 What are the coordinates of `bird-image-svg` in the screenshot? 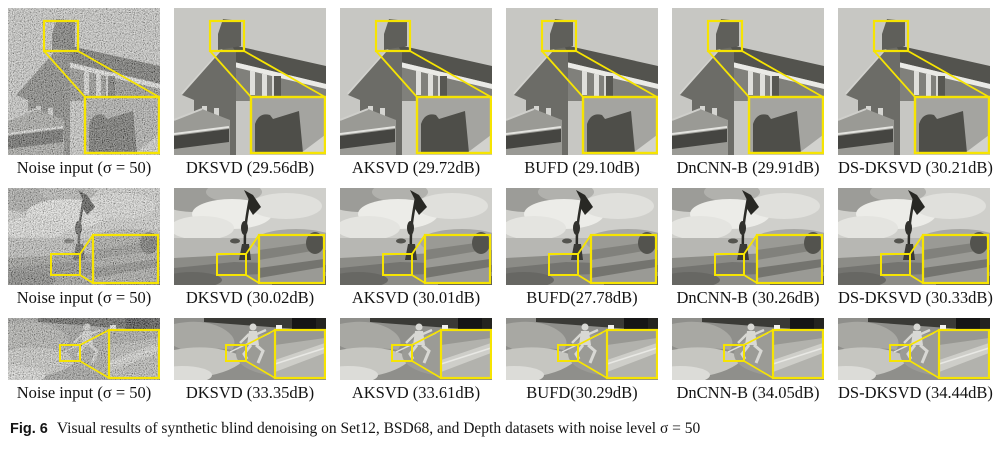 It's located at (416, 236).